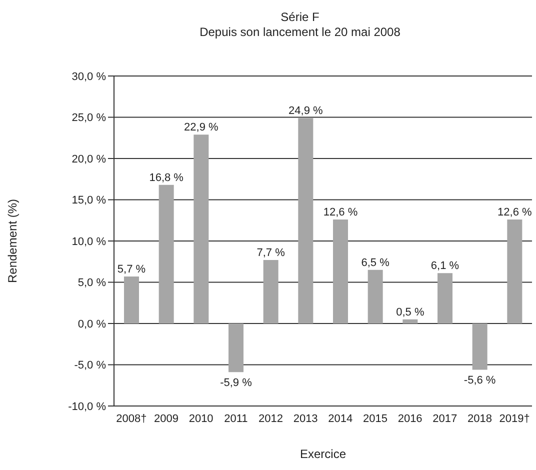  What do you see at coordinates (300, 32) in the screenshot?
I see `chart-subtitle: Depuis son lancement le 20 mai 2008` at bounding box center [300, 32].